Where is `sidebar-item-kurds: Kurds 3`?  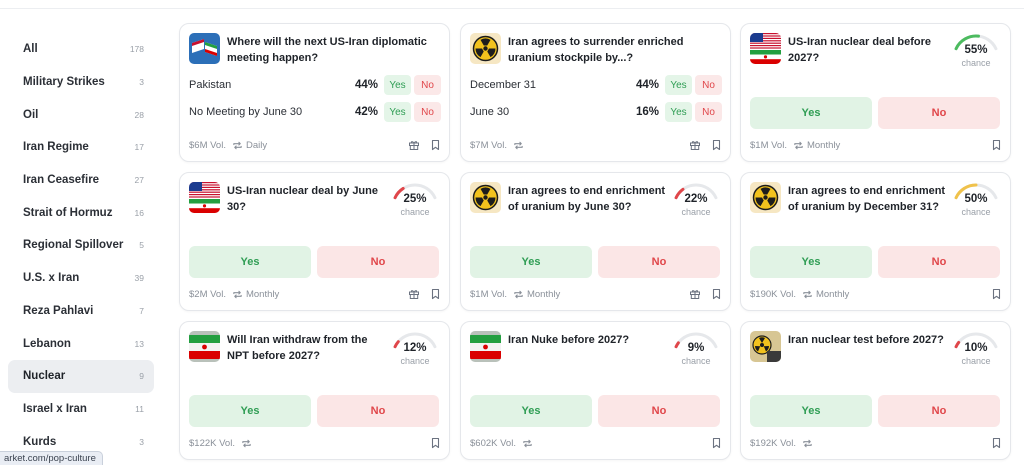
sidebar-item-kurds: Kurds 3 is located at coordinates (81, 441).